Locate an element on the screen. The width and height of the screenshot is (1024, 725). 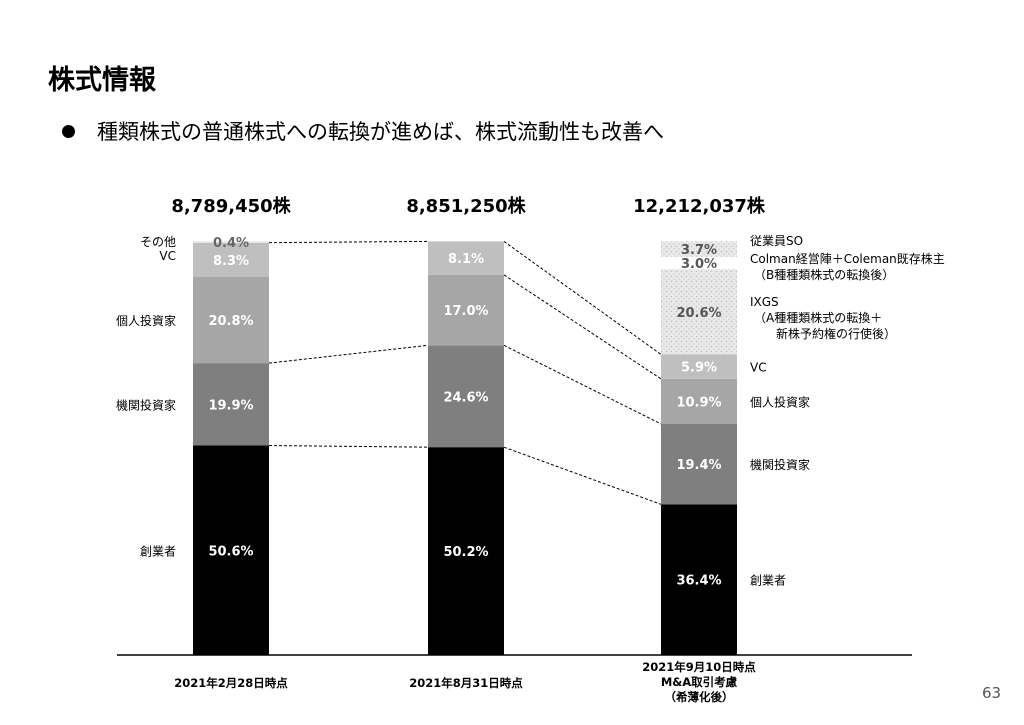
left-label-founder: 創業者 is located at coordinates (158, 551).